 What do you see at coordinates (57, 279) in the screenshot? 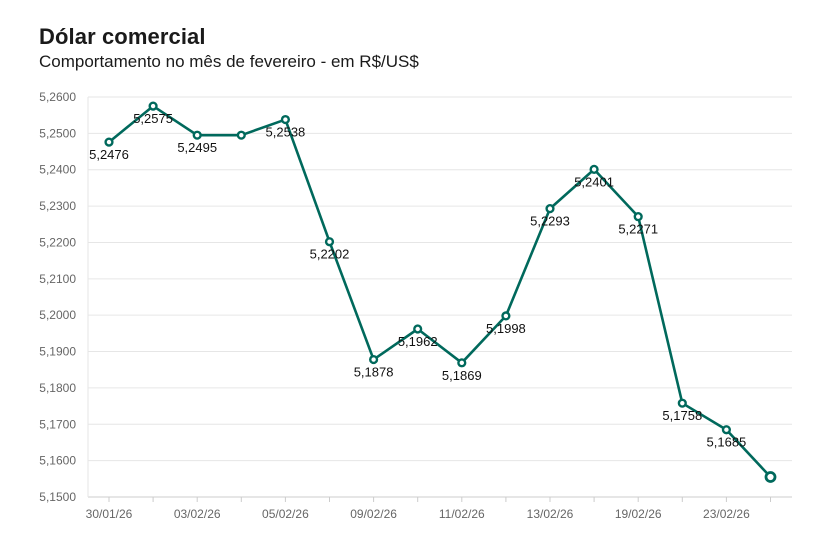
I see `y-tick-label: 5,2100` at bounding box center [57, 279].